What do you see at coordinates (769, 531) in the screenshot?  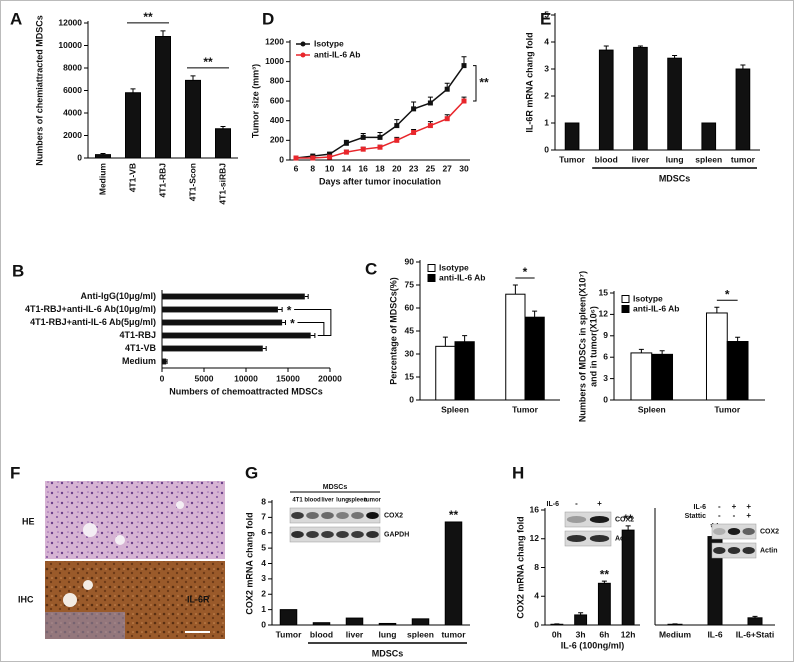 I see `blot-row-label: COX2` at bounding box center [769, 531].